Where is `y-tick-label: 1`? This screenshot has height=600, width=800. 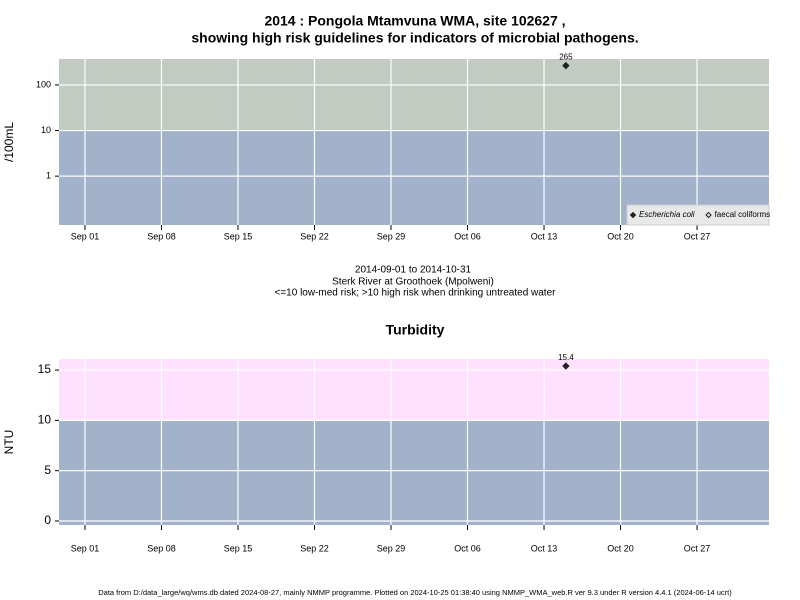 y-tick-label: 1 is located at coordinates (48, 176).